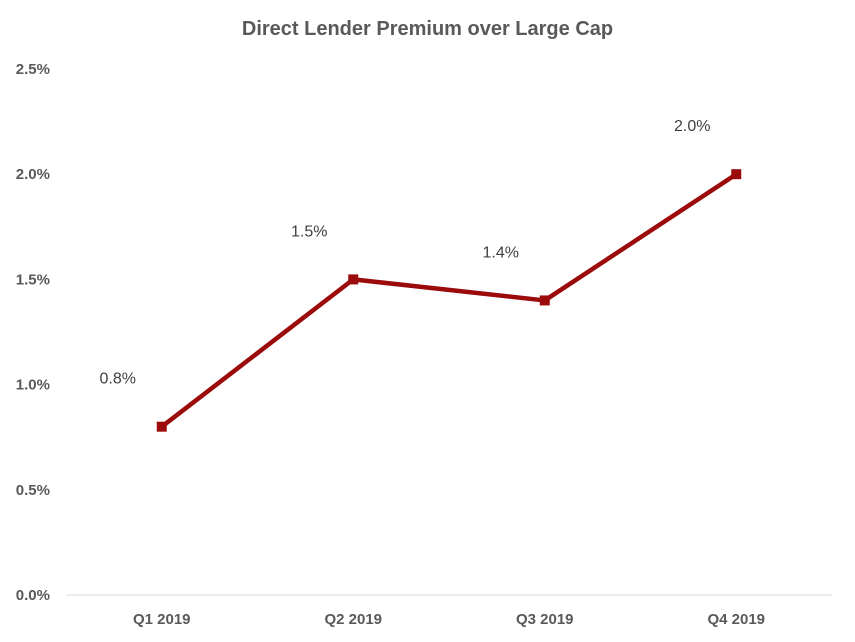 This screenshot has height=642, width=855. What do you see at coordinates (353, 619) in the screenshot?
I see `x-tick-label: Q2 2019` at bounding box center [353, 619].